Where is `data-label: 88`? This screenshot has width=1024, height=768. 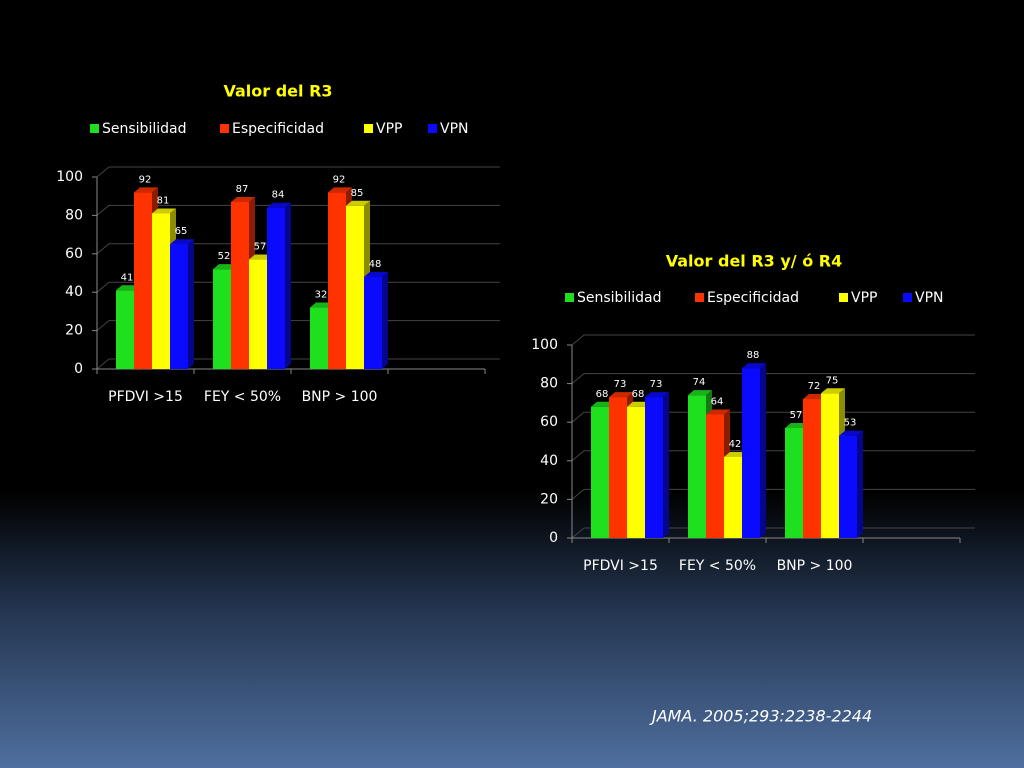 data-label: 88 is located at coordinates (753, 355).